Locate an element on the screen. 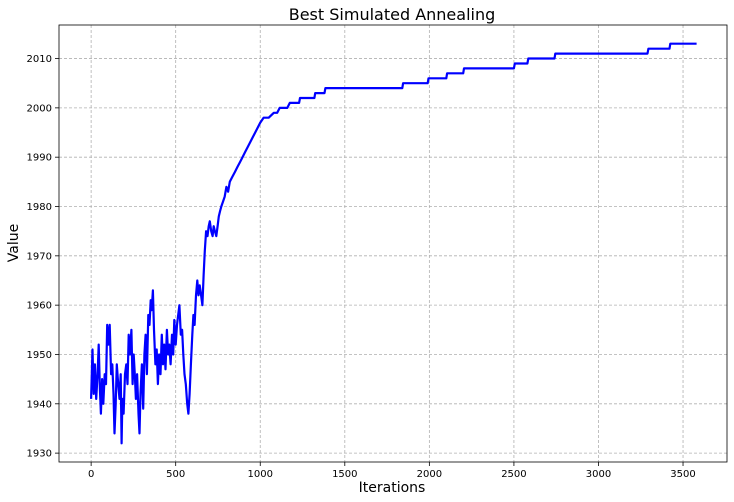  x-tick-label: 1000 is located at coordinates (260, 474).